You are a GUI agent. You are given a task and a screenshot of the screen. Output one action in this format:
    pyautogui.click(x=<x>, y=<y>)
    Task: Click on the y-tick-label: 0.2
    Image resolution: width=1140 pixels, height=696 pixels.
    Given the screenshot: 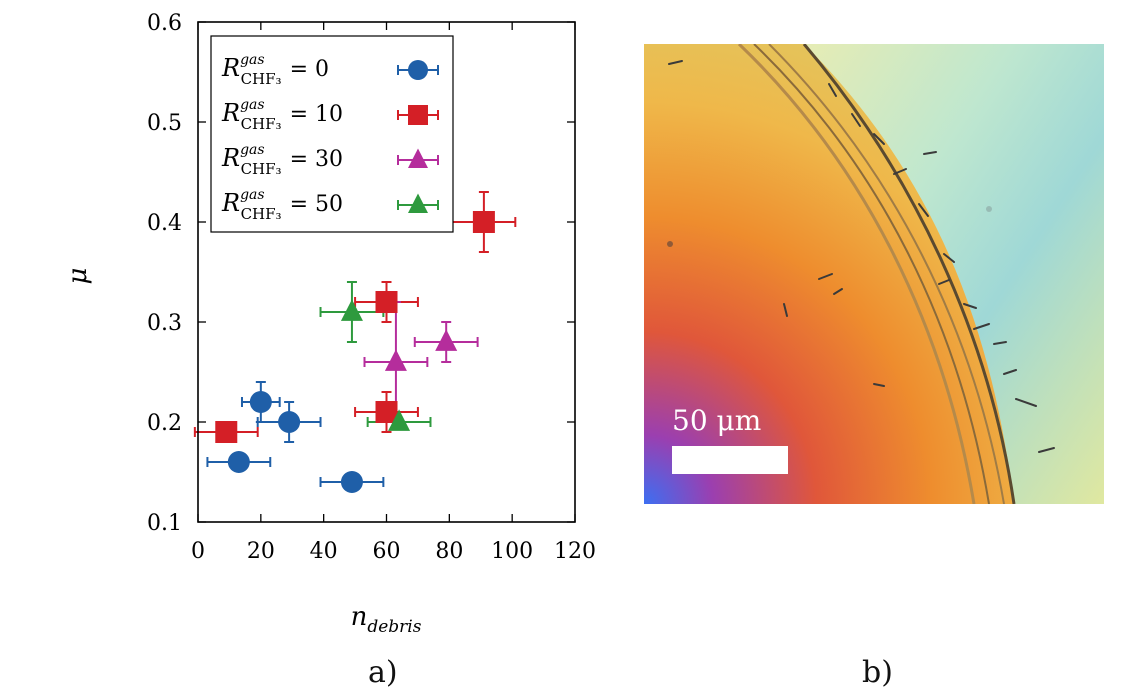 What is the action you would take?
    pyautogui.click(x=164, y=423)
    